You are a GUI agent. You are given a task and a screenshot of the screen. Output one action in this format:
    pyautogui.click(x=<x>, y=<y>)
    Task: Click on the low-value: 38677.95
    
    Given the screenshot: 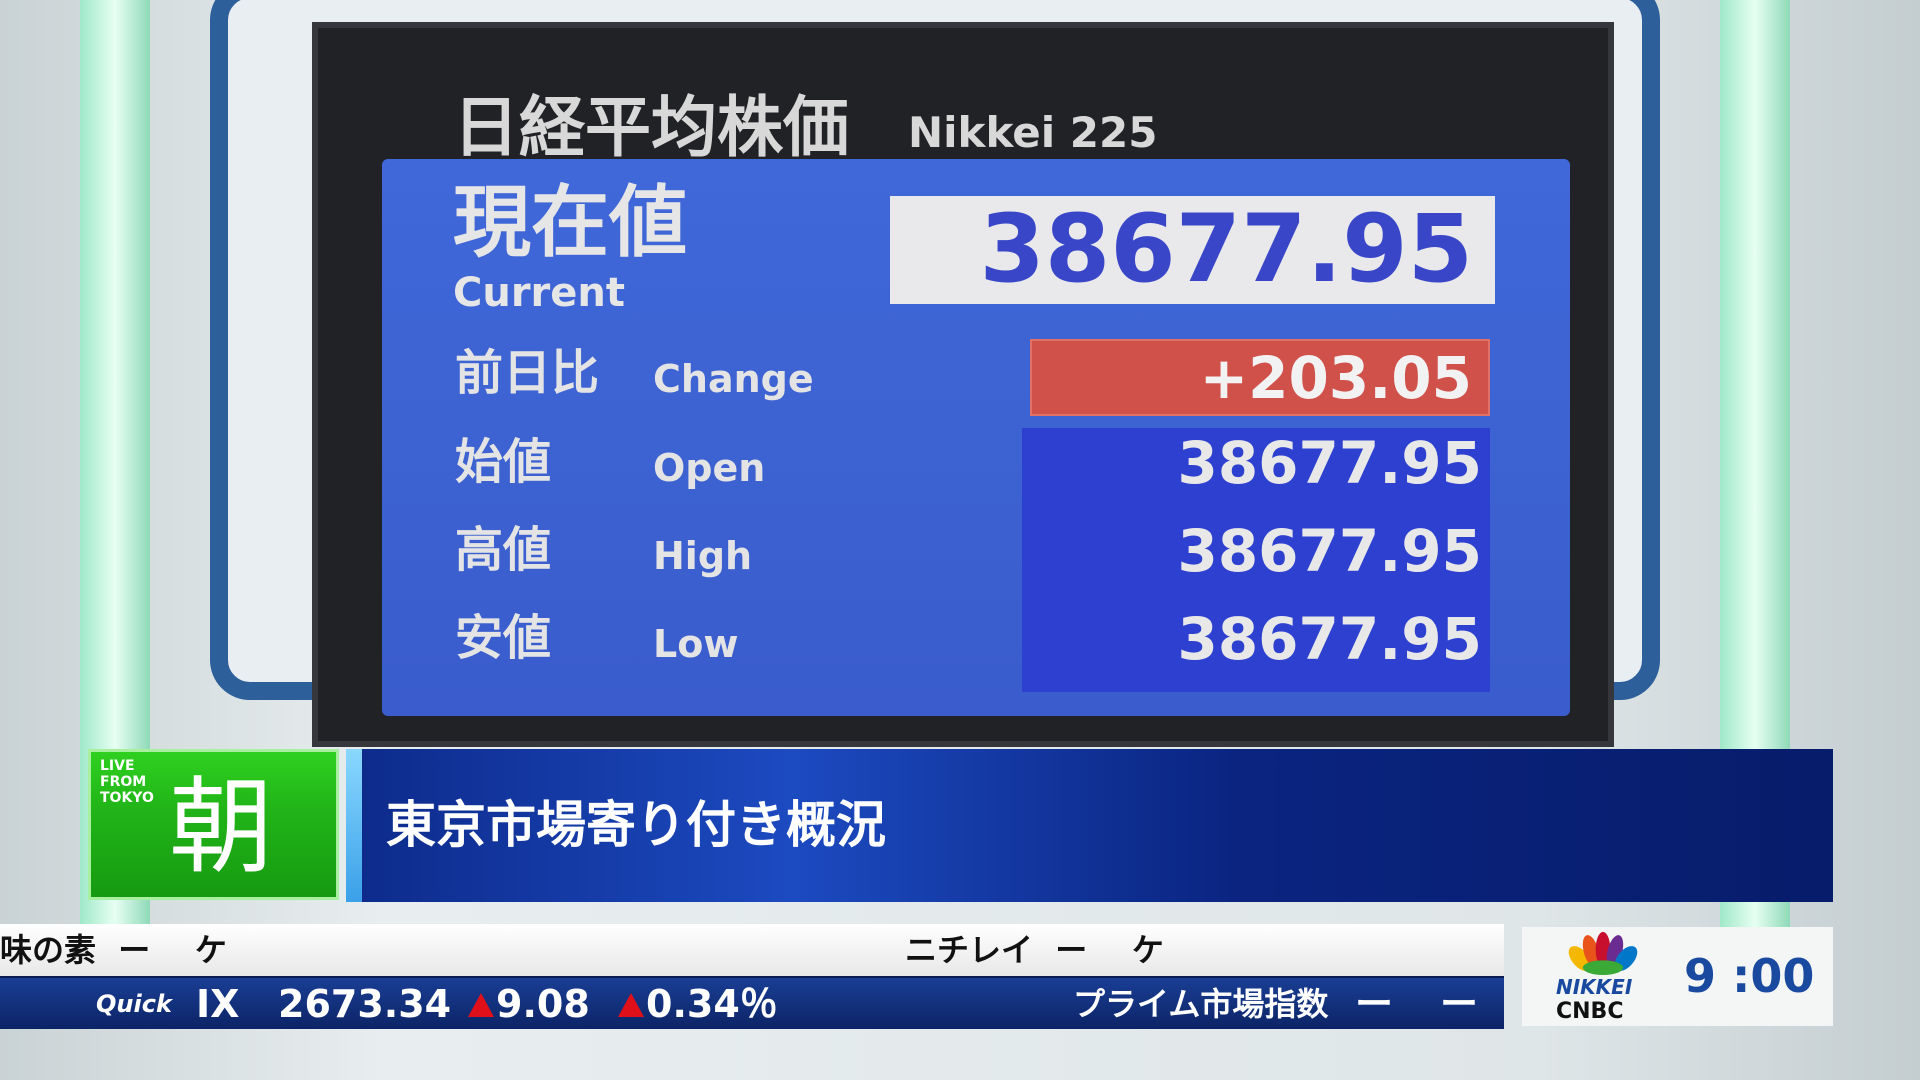 What is the action you would take?
    pyautogui.click(x=1329, y=639)
    